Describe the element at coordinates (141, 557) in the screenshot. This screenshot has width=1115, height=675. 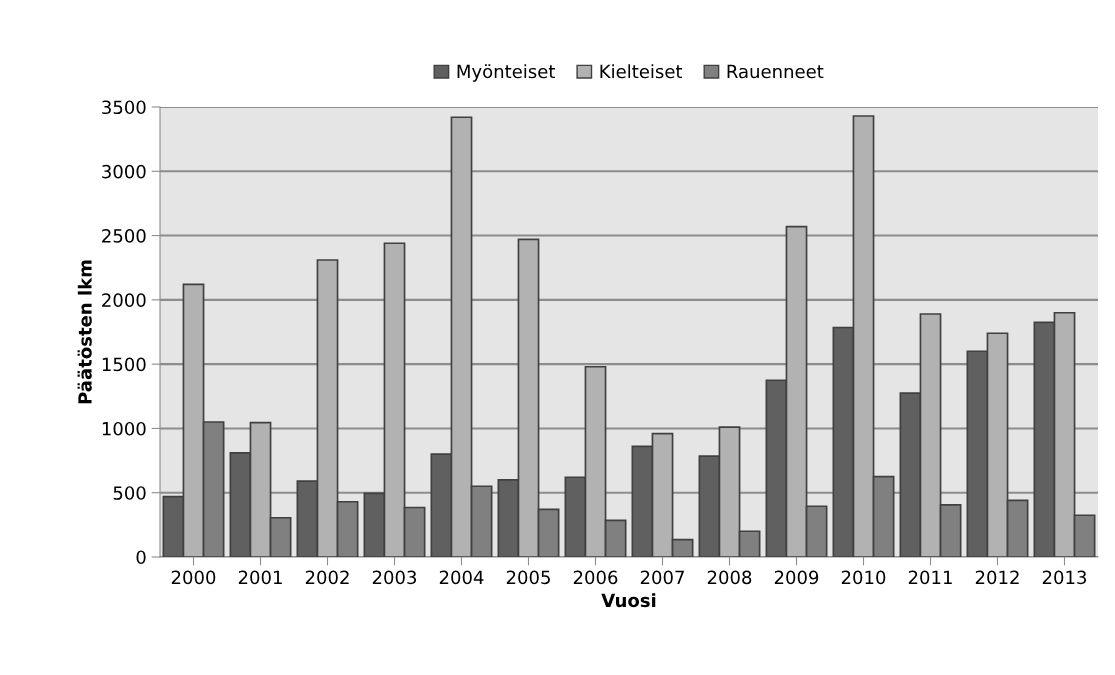
I see `y-tick-label: 0` at that location.